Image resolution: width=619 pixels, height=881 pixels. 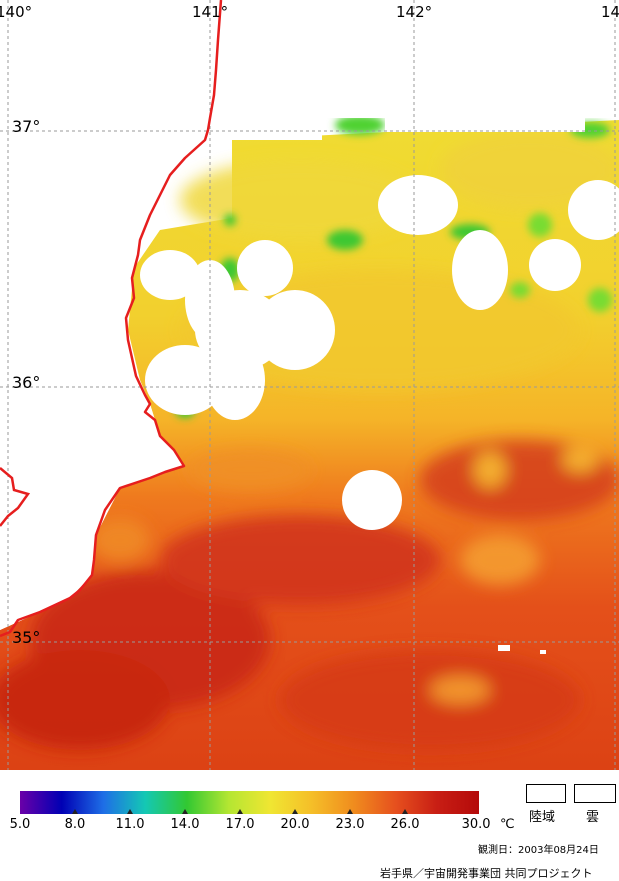 What do you see at coordinates (16, 12) in the screenshot?
I see `longitude-label-140: 140°` at bounding box center [16, 12].